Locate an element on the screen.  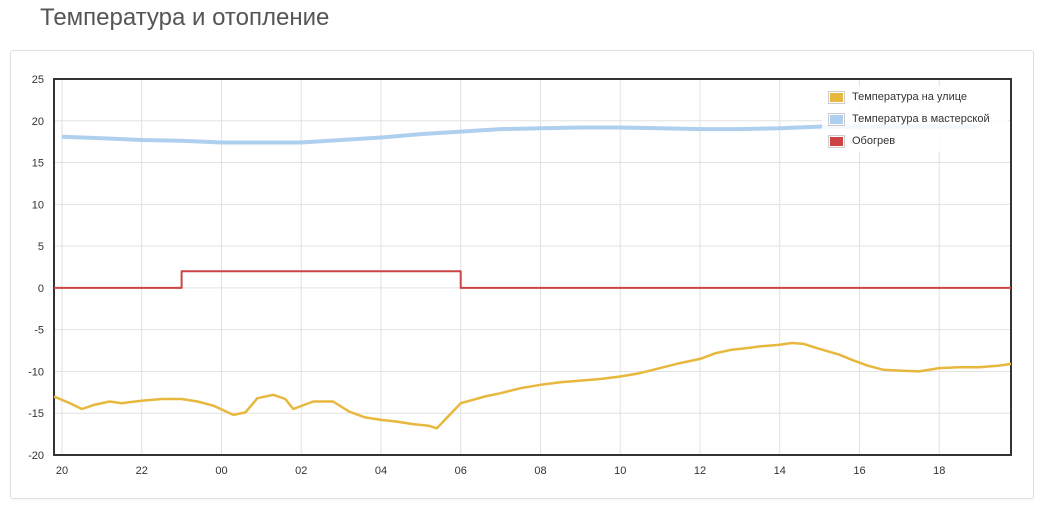
legend-item-outdoor: Температура на улице is located at coordinates (897, 97).